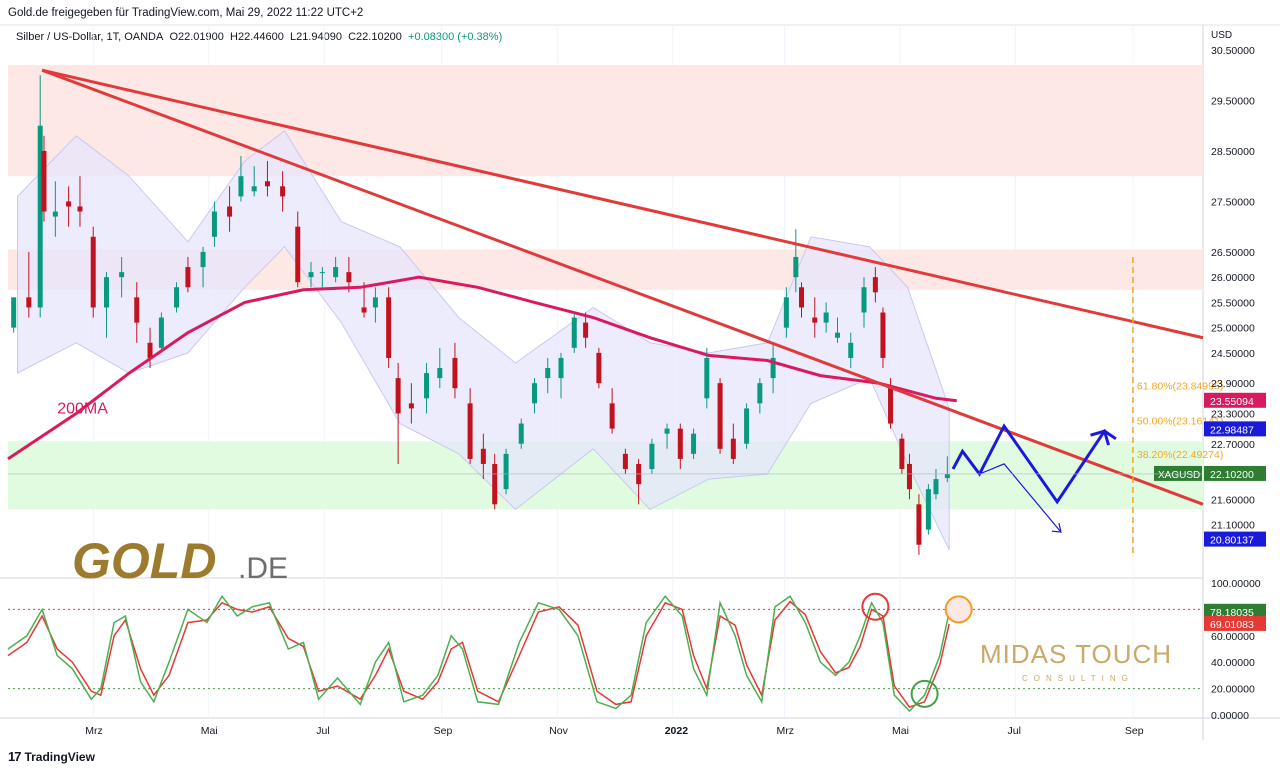  What do you see at coordinates (1180, 455) in the screenshot?
I see `fib-level-label: 38.20%(22.49274)` at bounding box center [1180, 455].